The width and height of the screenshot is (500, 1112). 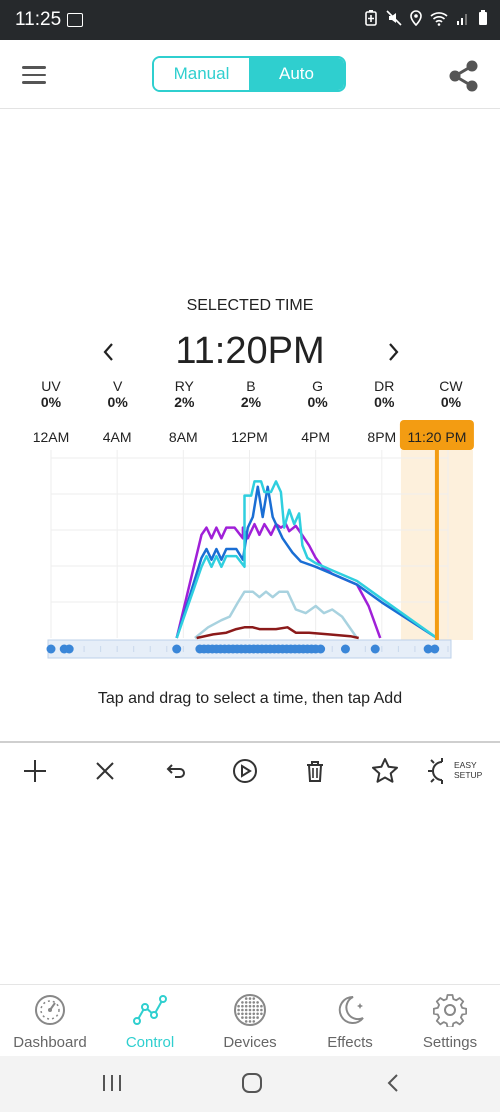 What do you see at coordinates (50, 1010) in the screenshot?
I see `dashboard-gauge-icon` at bounding box center [50, 1010].